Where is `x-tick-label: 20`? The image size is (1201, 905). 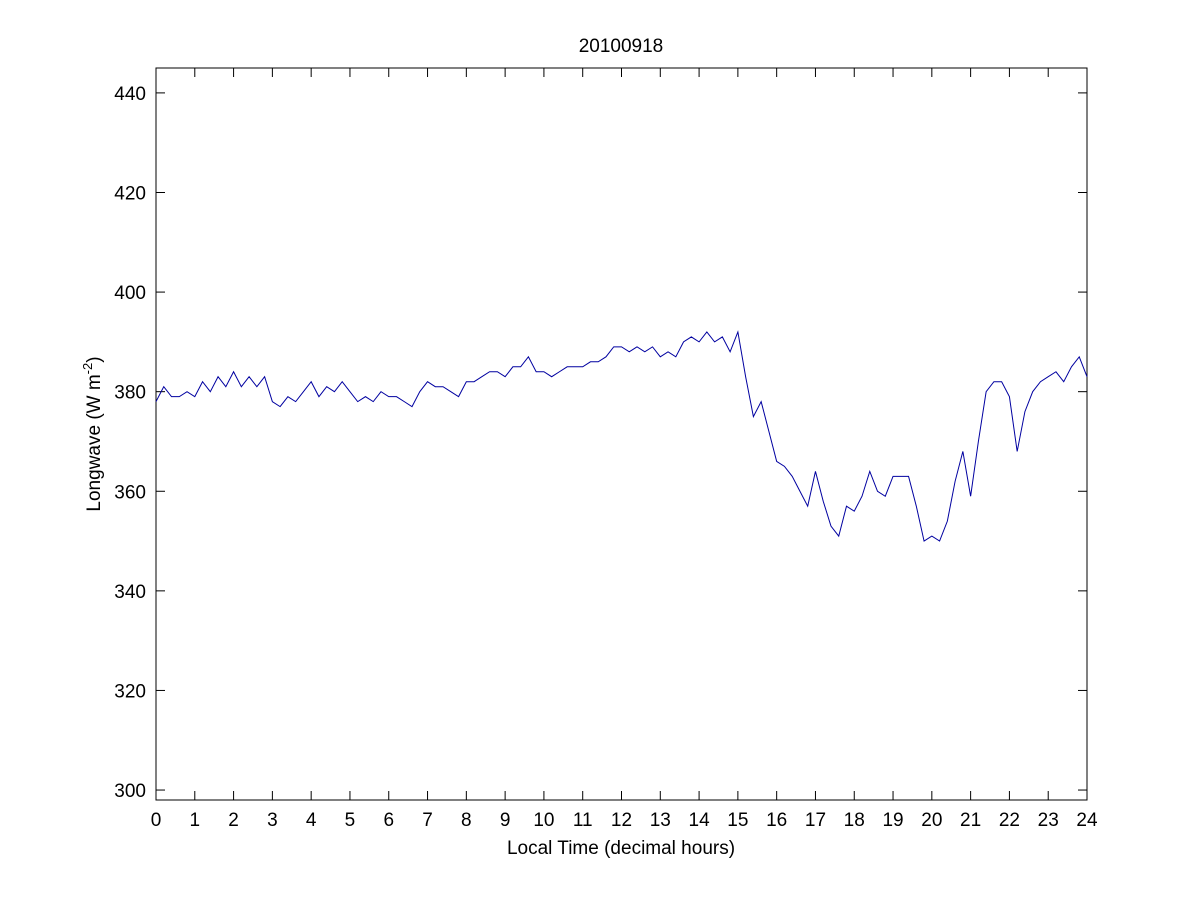 x-tick-label: 20 is located at coordinates (931, 820).